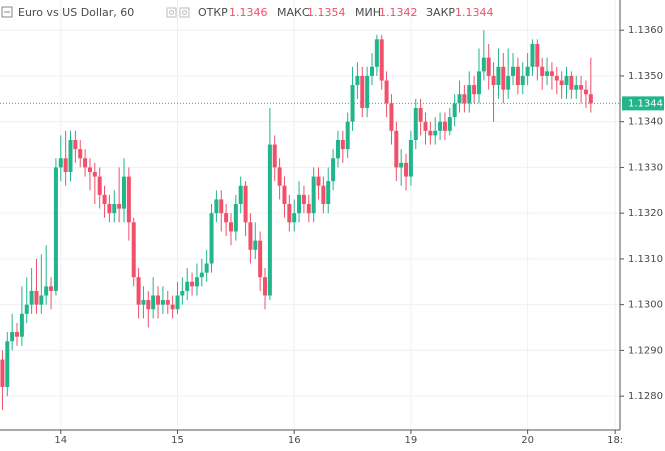 This screenshot has height=451, width=665. I want to click on x-tick-label: 15, so click(177, 440).